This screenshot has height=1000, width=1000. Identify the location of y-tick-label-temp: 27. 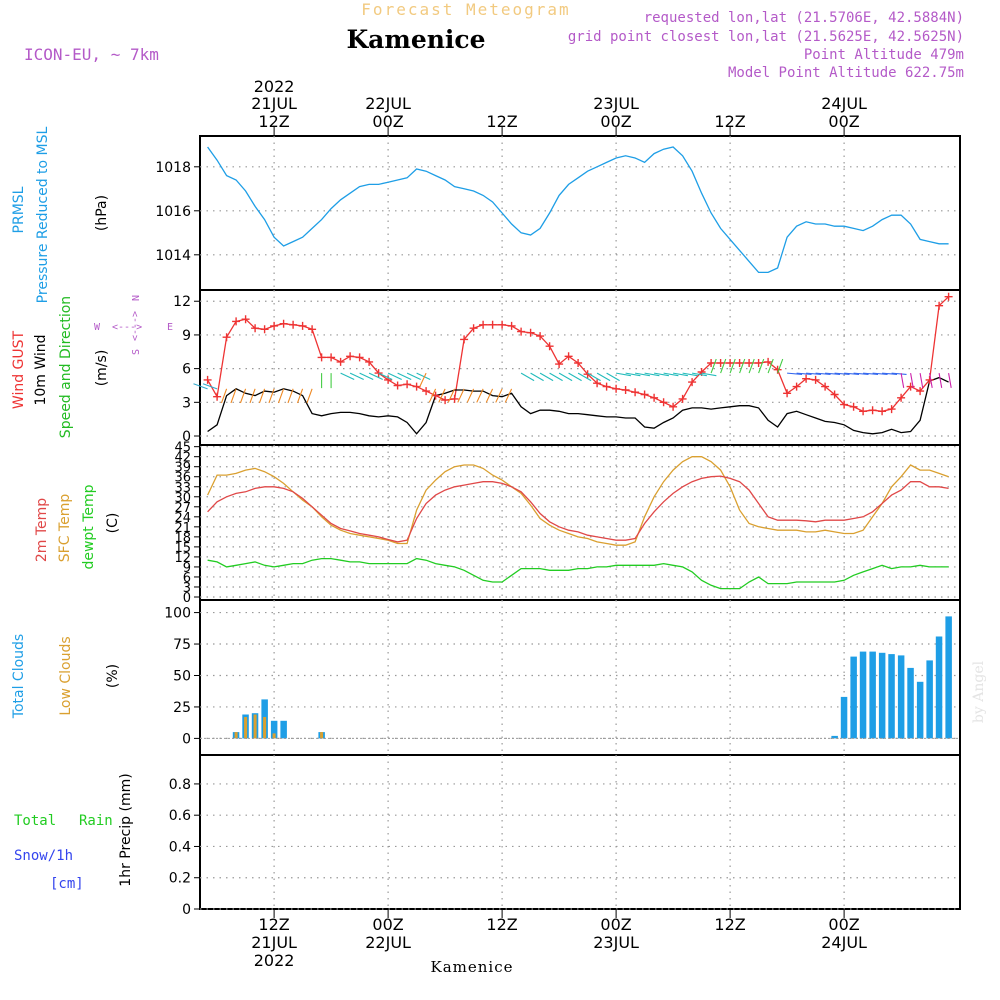
(182, 508).